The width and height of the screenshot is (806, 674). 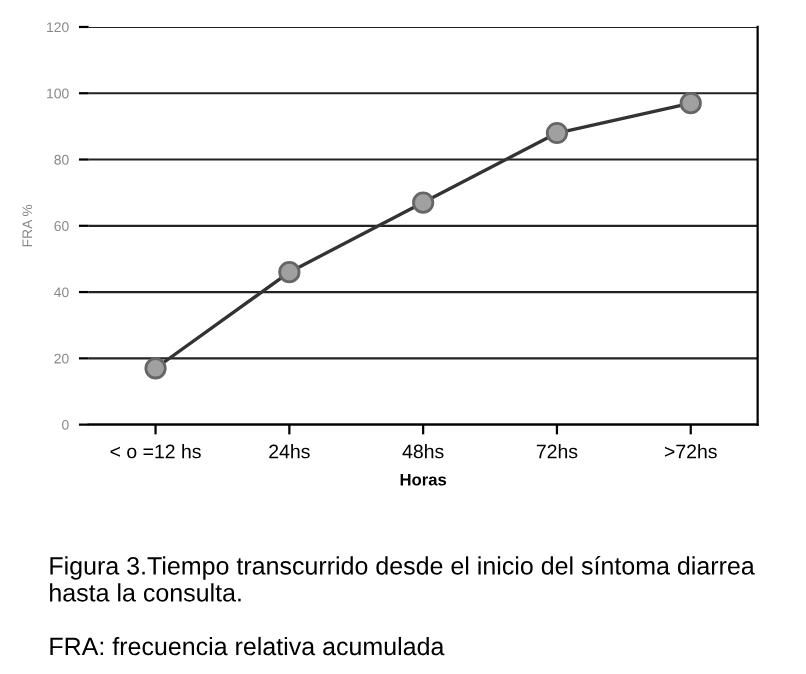 What do you see at coordinates (402, 579) in the screenshot?
I see `text: Figura 3.Tiempo transcurrido desde el inicio del síntoma diarrea hasta la consulta.` at bounding box center [402, 579].